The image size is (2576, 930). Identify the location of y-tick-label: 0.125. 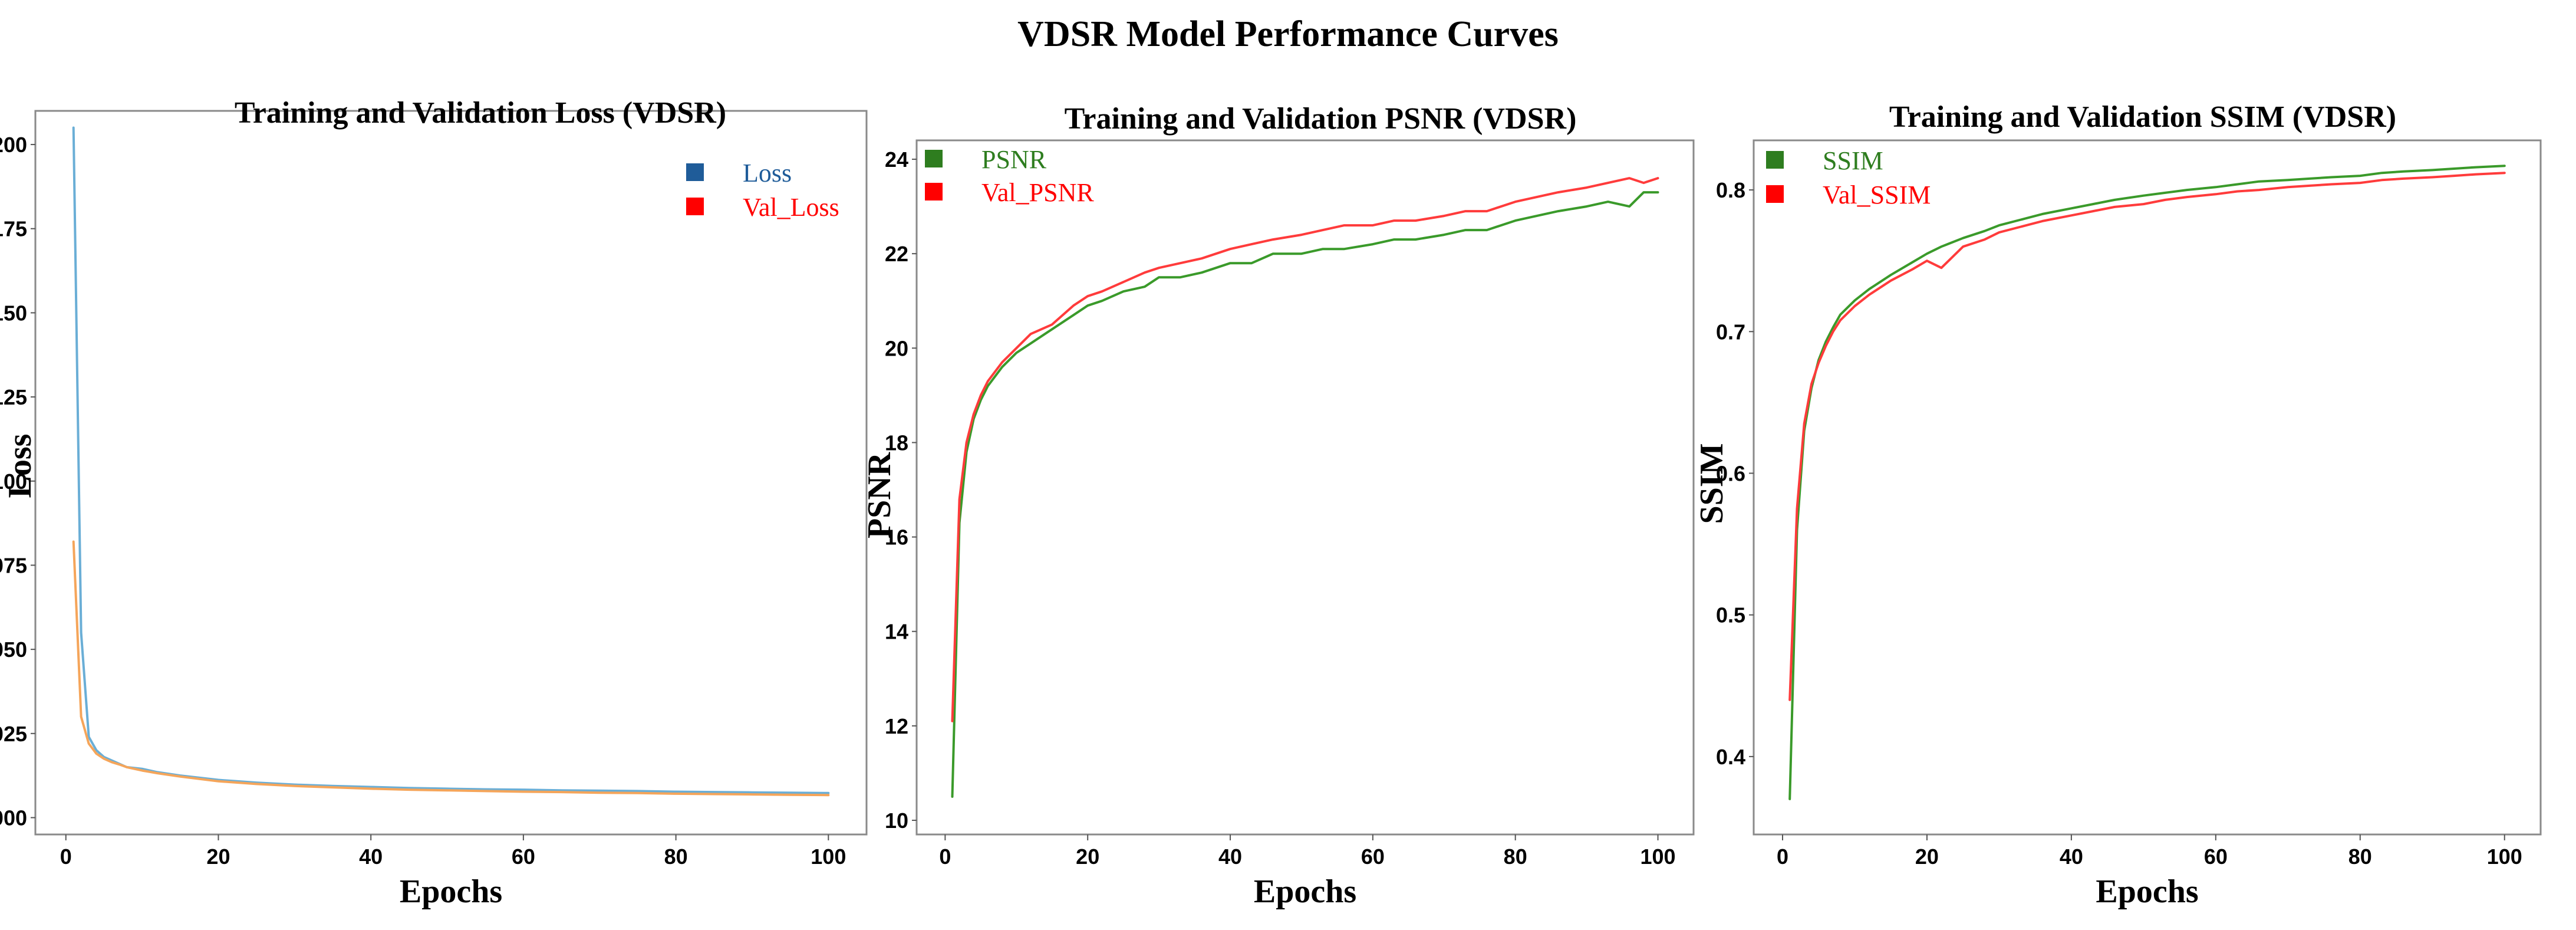
(13, 397).